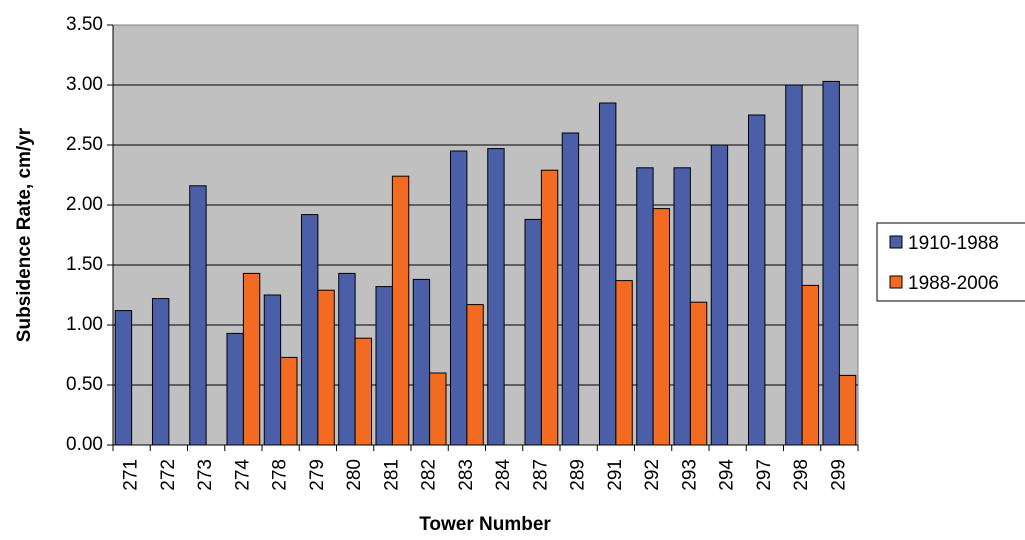  I want to click on y-tick-label: 0.50, so click(84, 384).